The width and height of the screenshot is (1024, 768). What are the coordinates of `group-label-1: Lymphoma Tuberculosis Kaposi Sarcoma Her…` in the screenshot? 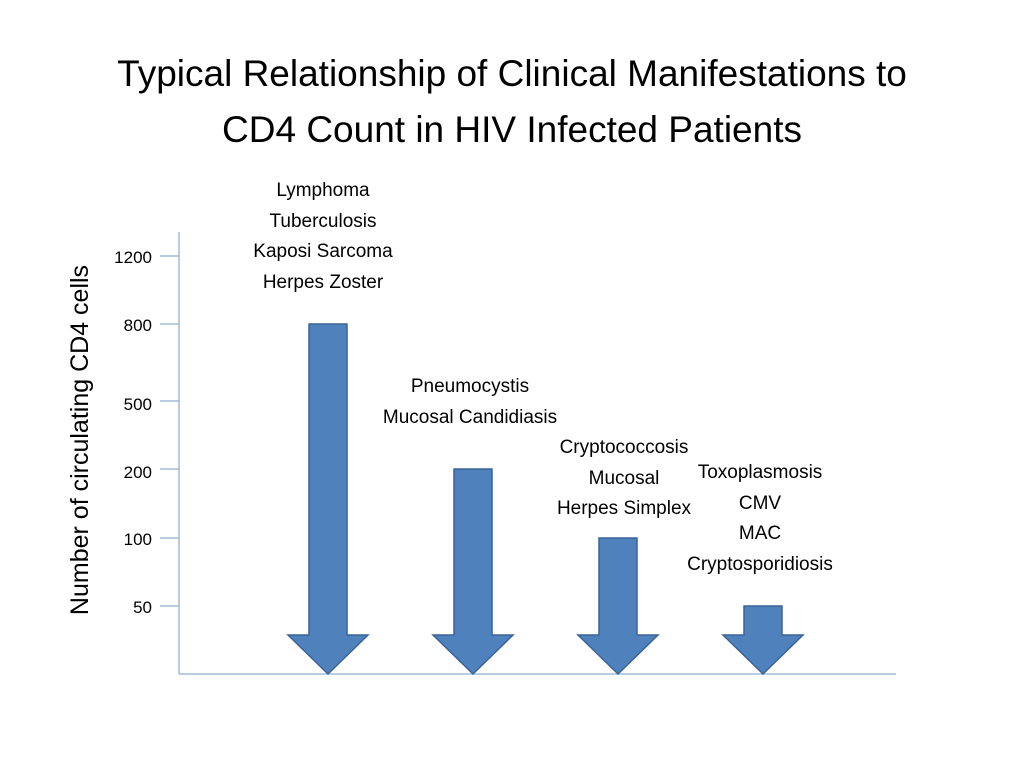 It's located at (323, 237).